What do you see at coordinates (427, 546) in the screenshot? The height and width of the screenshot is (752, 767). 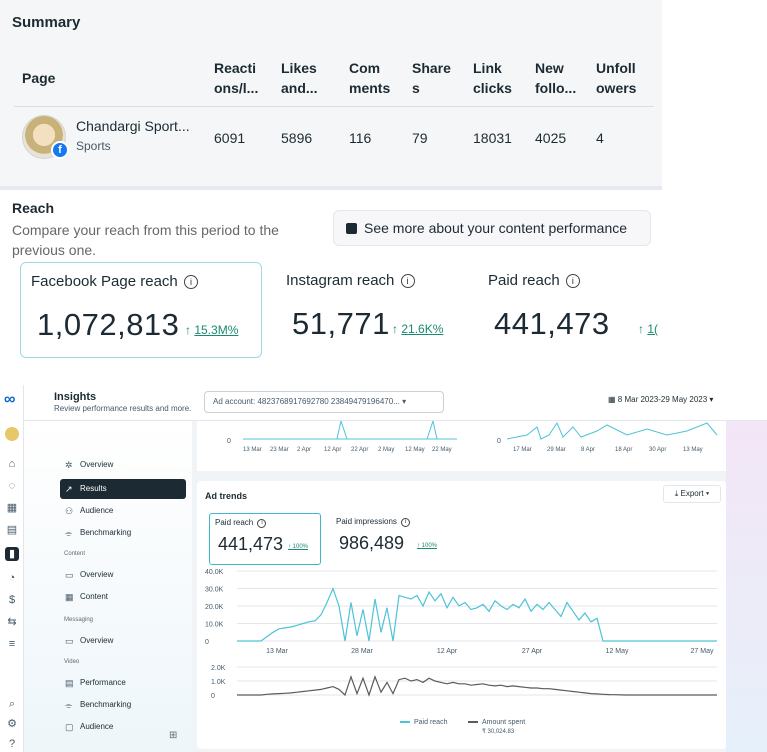 I see `kpi-paid-impressions-delta: ↑ 100%` at bounding box center [427, 546].